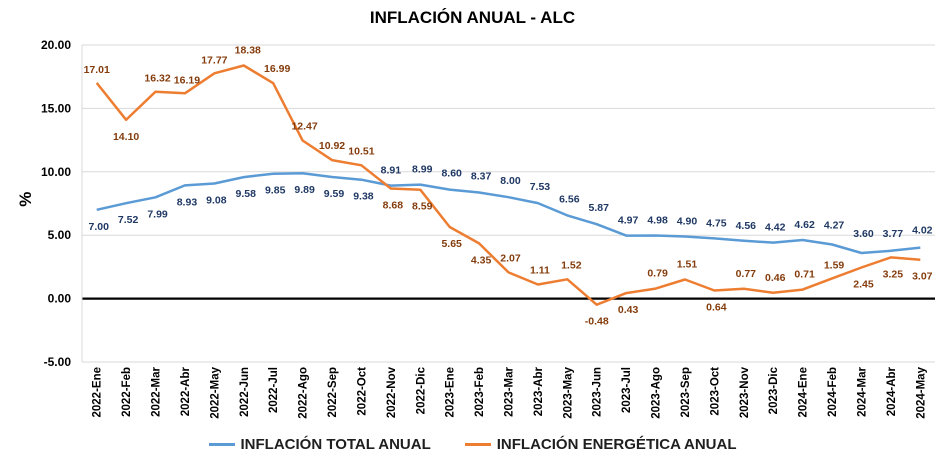 The width and height of the screenshot is (945, 466). I want to click on x-tick-label: 2022-May, so click(215, 392).